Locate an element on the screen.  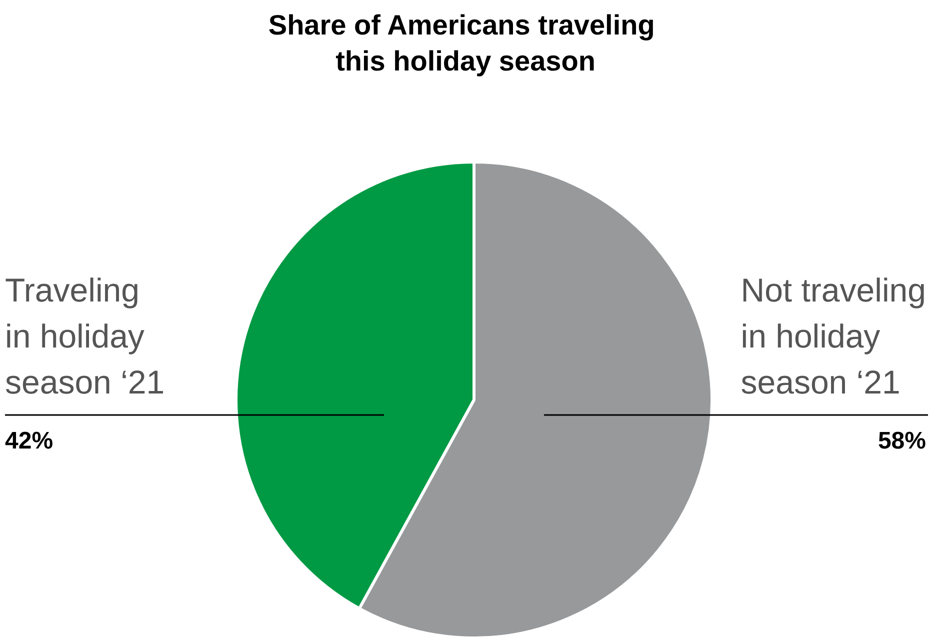
slice-label: Traveling in holiday season ‘21 is located at coordinates (85, 336).